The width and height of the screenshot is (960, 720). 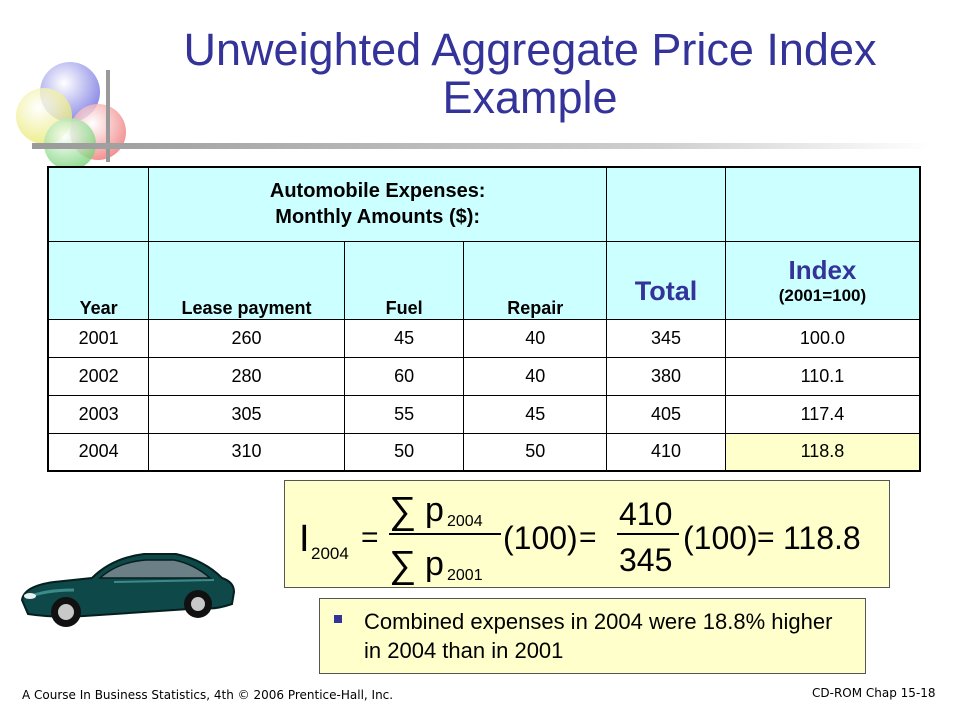 What do you see at coordinates (98, 376) in the screenshot?
I see `cell-year: 2002` at bounding box center [98, 376].